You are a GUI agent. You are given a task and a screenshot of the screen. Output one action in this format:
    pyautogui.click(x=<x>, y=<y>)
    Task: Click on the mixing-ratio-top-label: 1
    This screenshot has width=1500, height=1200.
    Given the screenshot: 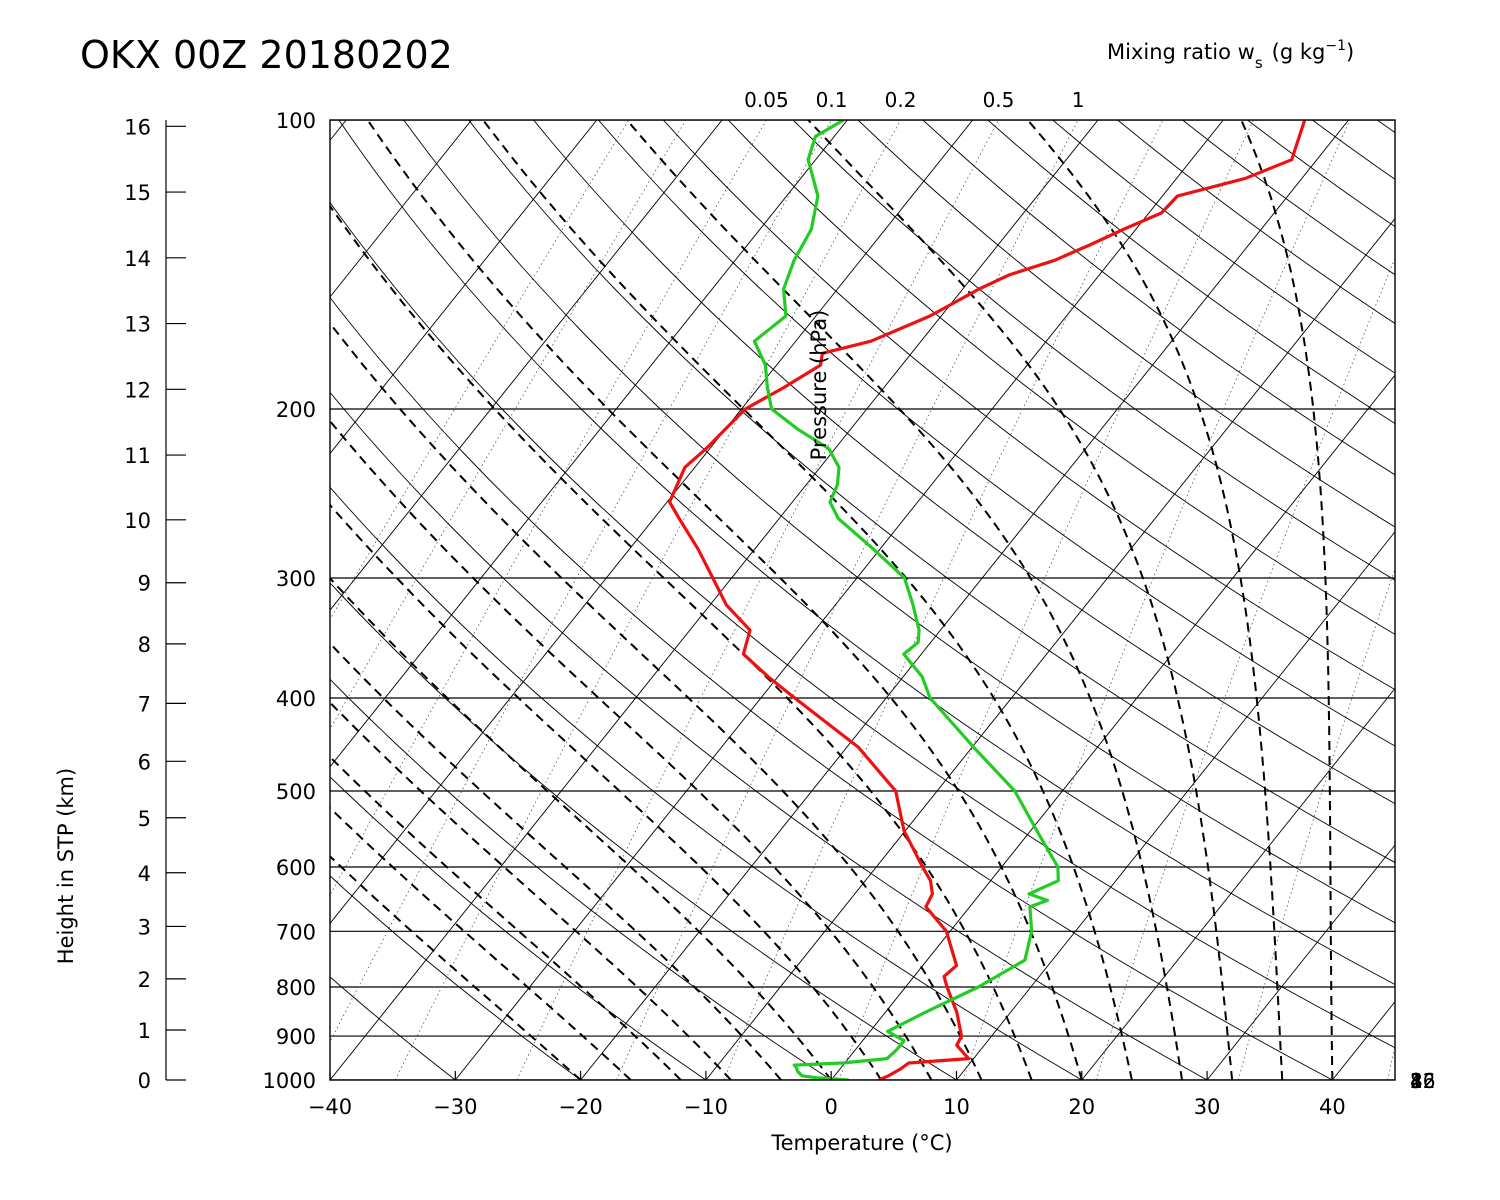 What is the action you would take?
    pyautogui.click(x=1078, y=100)
    